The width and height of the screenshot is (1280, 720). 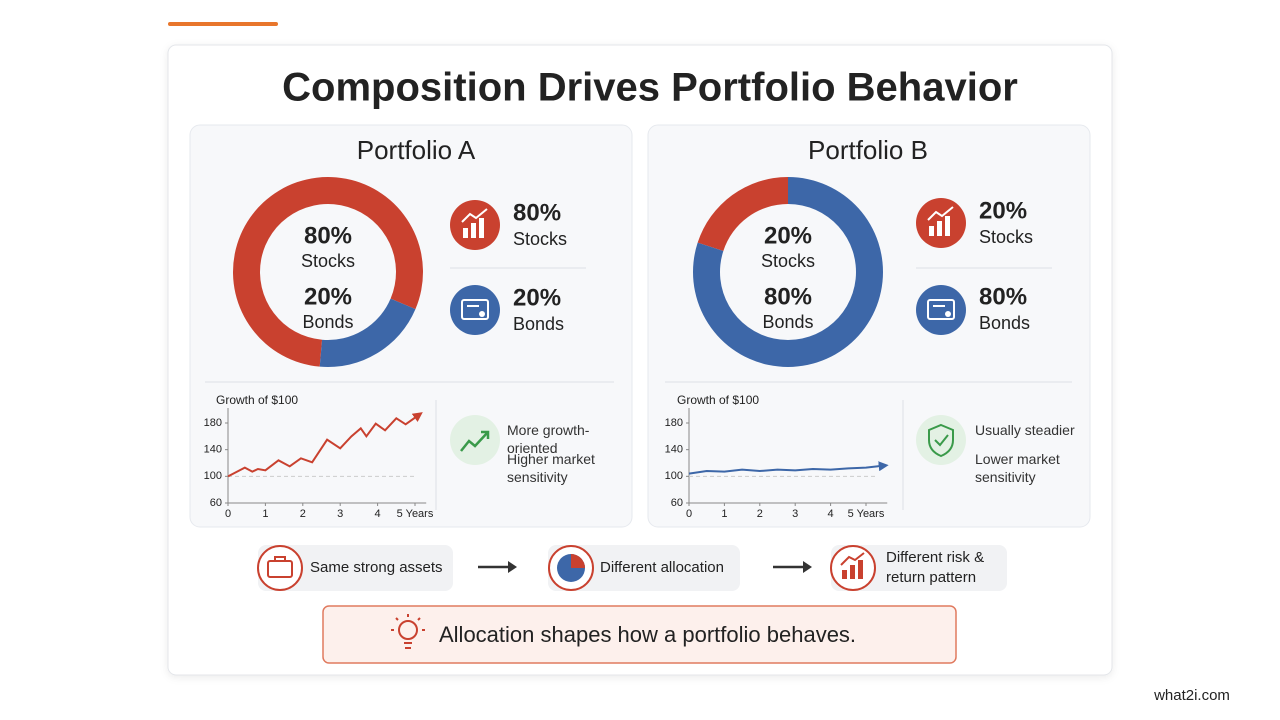 What do you see at coordinates (223, 24) in the screenshot?
I see `accent-bar` at bounding box center [223, 24].